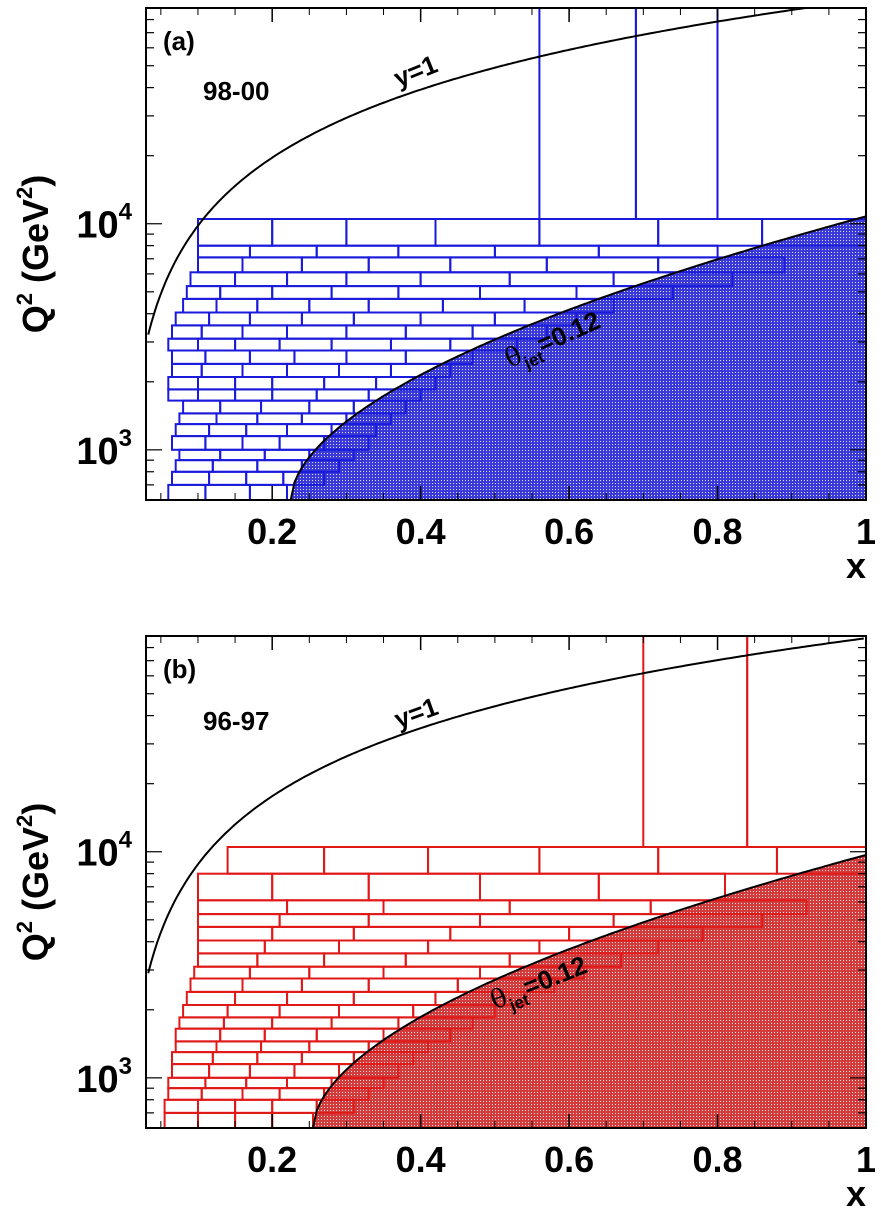 The image size is (881, 1211). I want to click on x-tick-label: 0.4, so click(421, 1159).